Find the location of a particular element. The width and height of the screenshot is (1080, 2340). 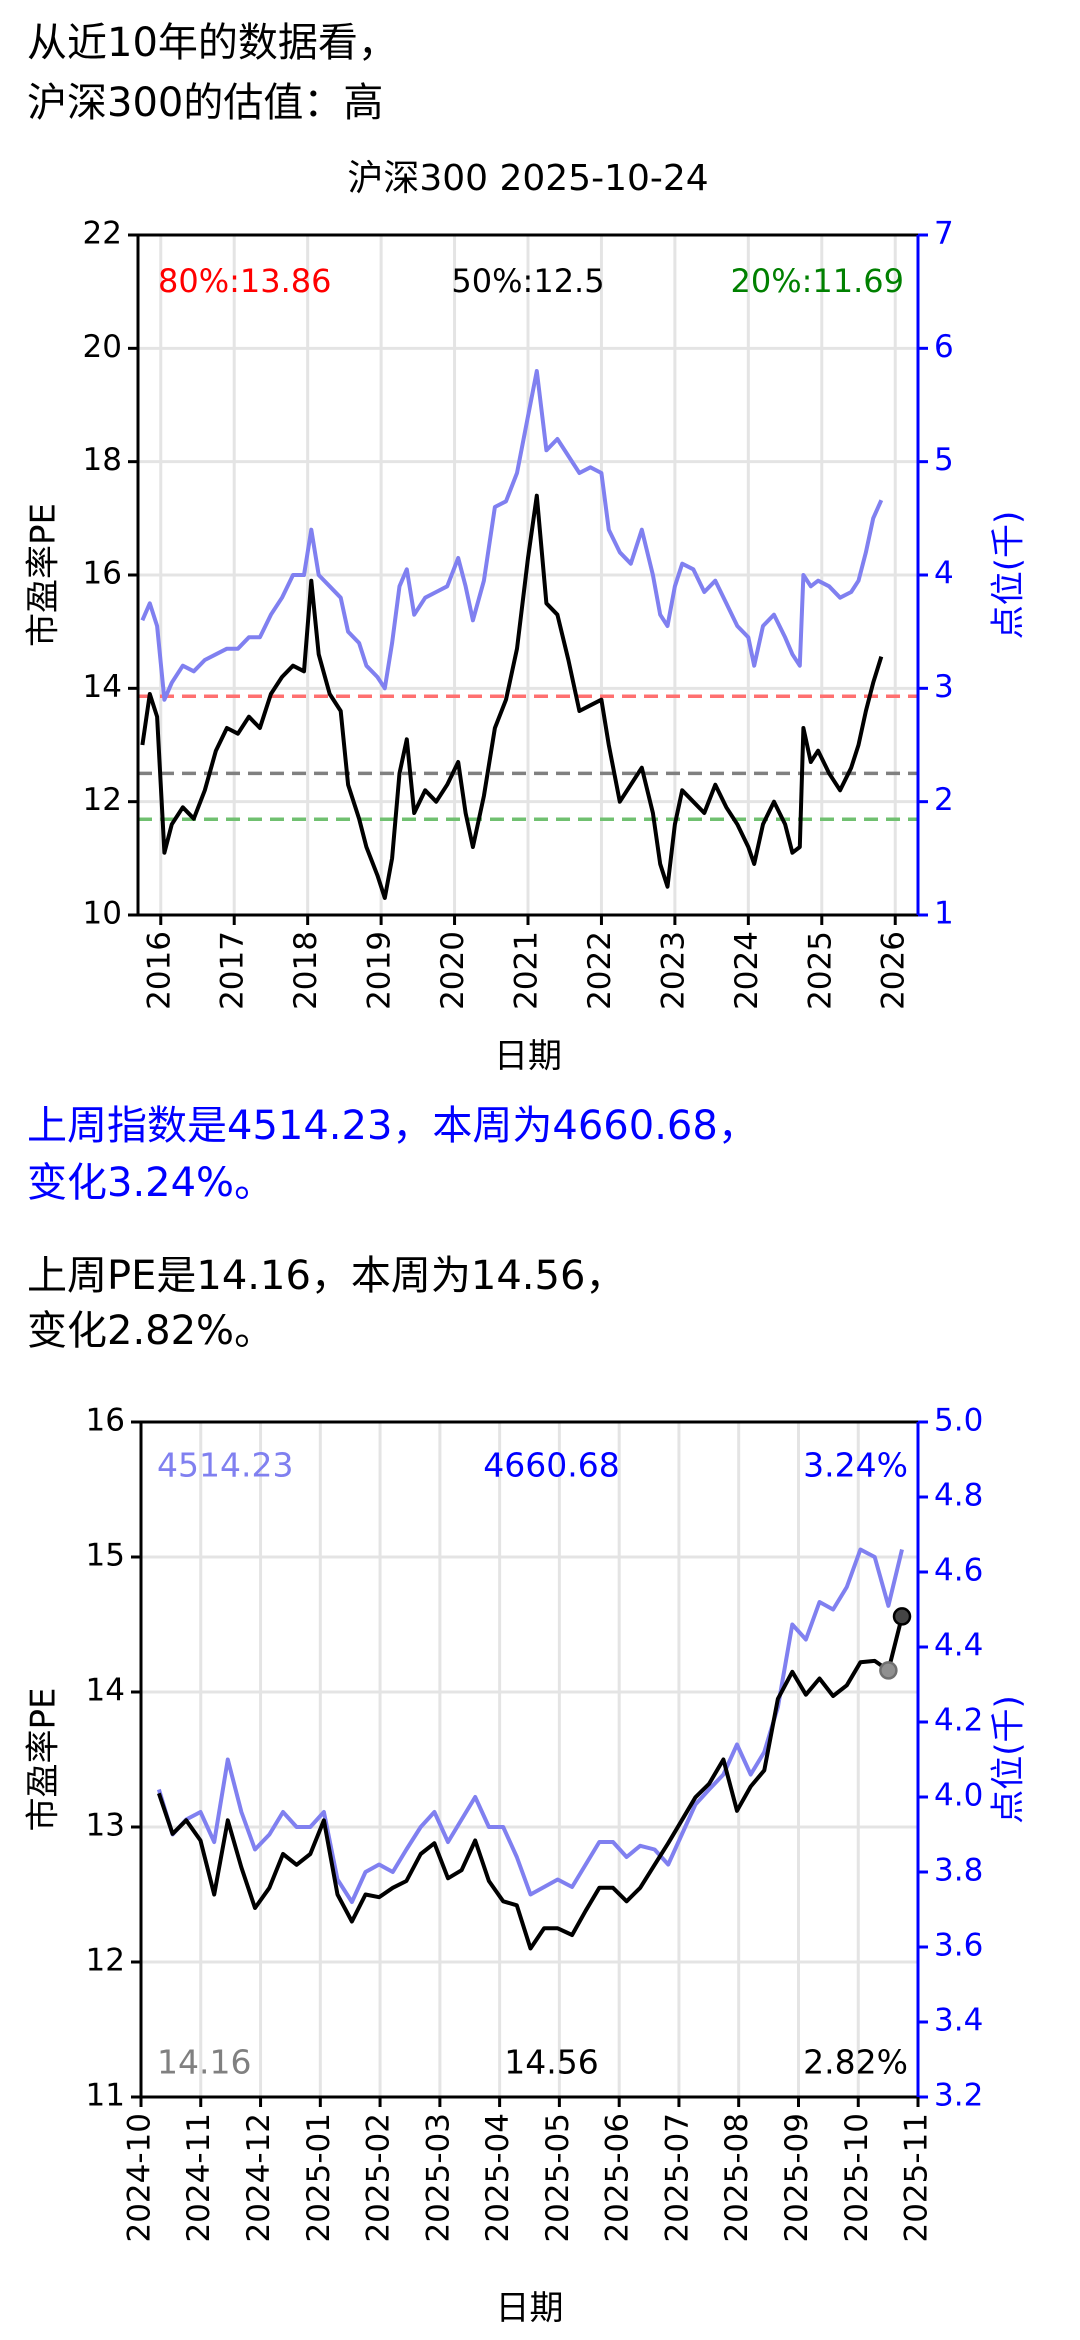

x-tick-label: 2022 is located at coordinates (600, 970).